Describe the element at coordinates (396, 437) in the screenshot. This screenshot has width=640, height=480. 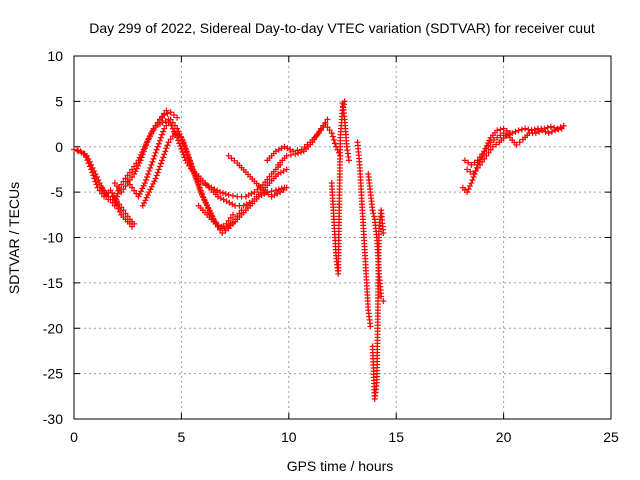
I see `x-tick-label: 15` at that location.